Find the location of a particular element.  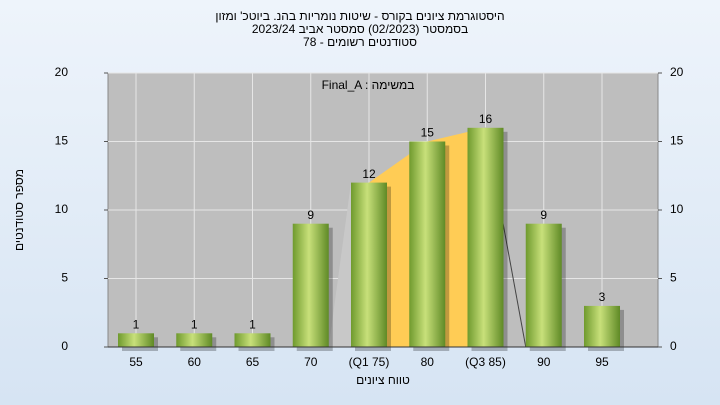

x-tick-label: (Q1 75) is located at coordinates (369, 362).